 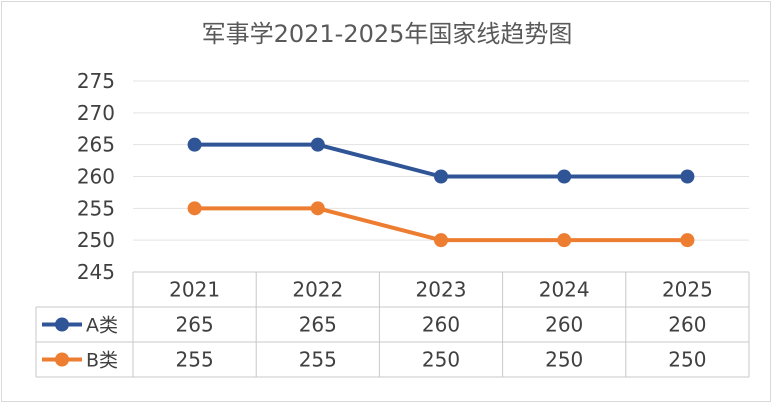 I want to click on category-label: 2025, so click(x=687, y=290).